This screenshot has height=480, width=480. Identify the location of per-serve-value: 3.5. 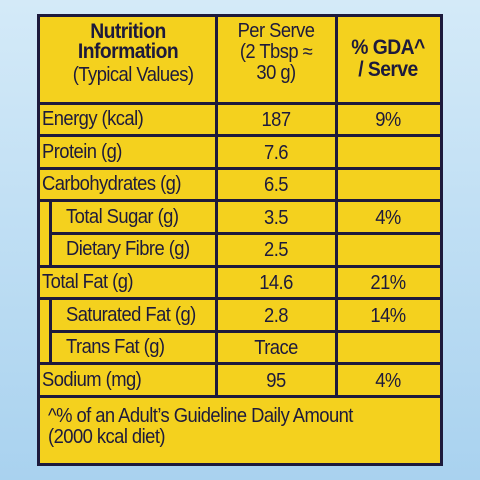
(276, 217).